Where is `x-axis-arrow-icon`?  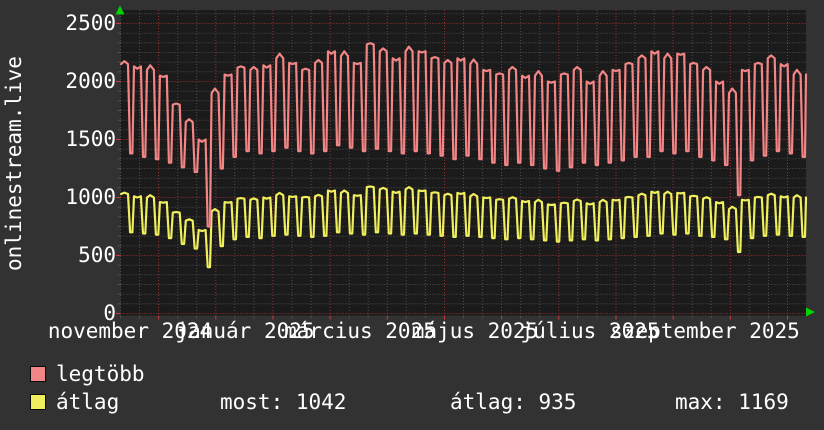
x-axis-arrow-icon is located at coordinates (810, 312).